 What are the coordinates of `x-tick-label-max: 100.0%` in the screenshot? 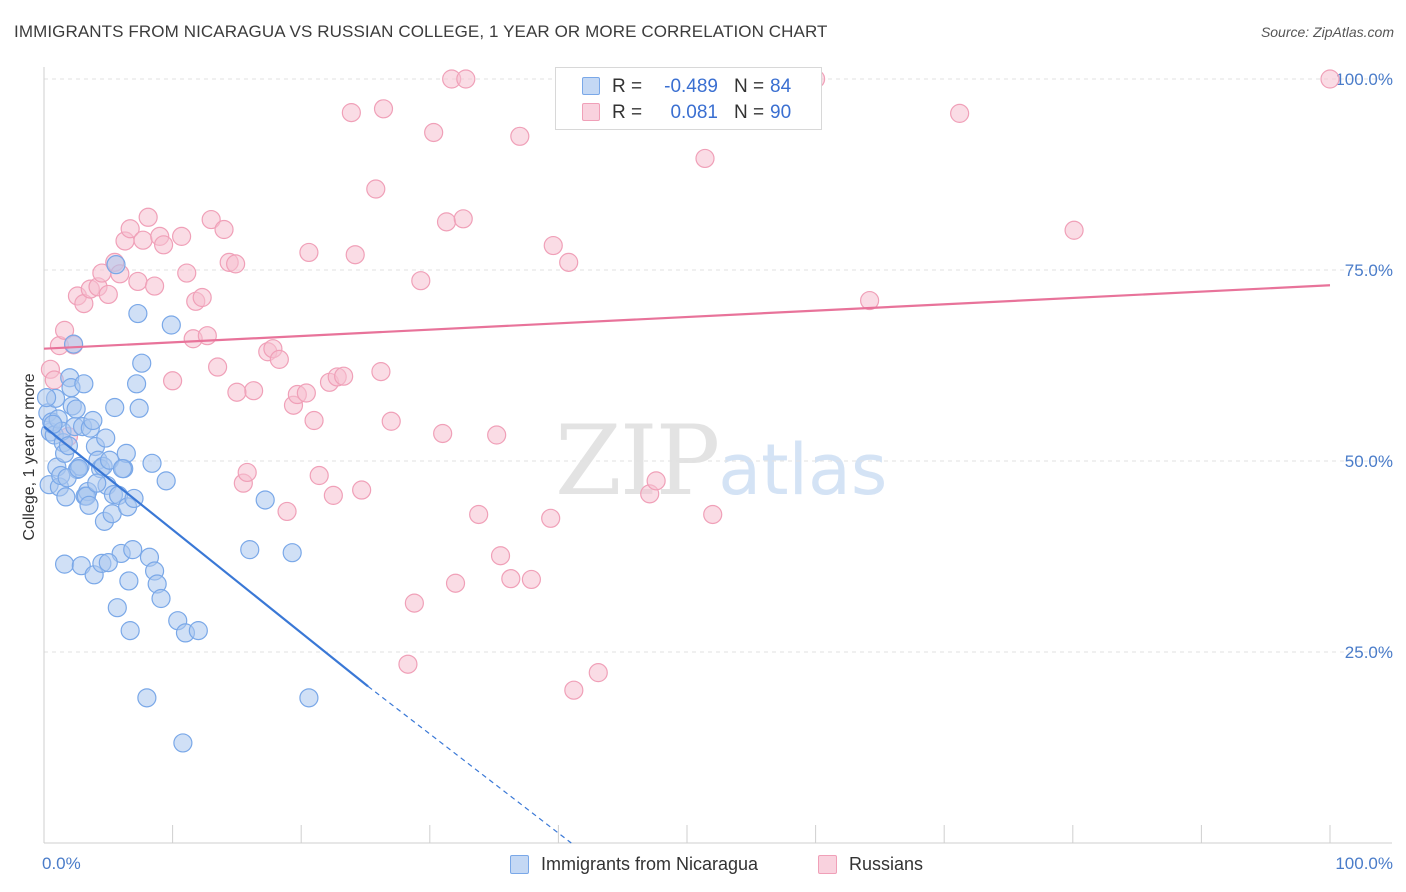 It's located at (1364, 863).